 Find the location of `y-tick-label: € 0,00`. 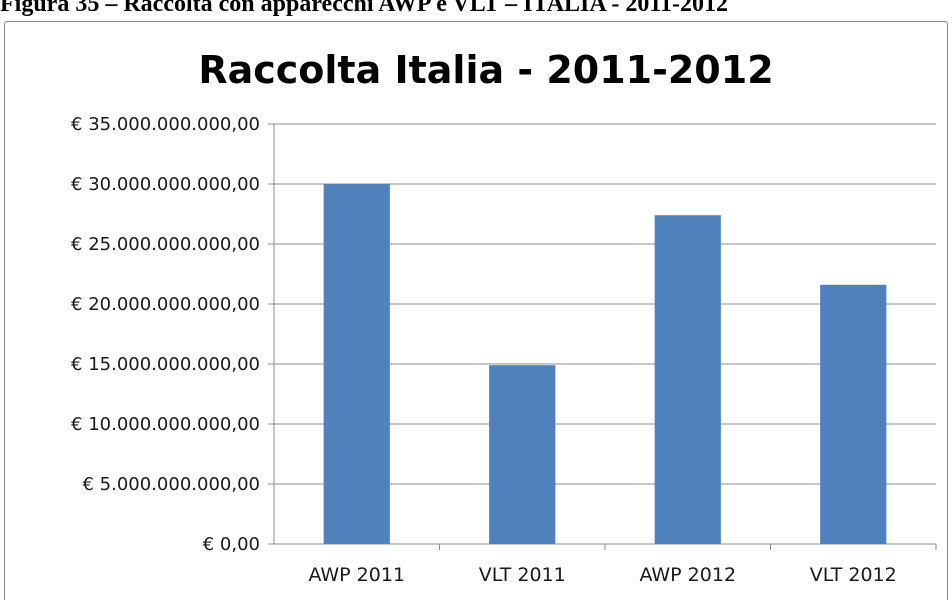

y-tick-label: € 0,00 is located at coordinates (231, 544).